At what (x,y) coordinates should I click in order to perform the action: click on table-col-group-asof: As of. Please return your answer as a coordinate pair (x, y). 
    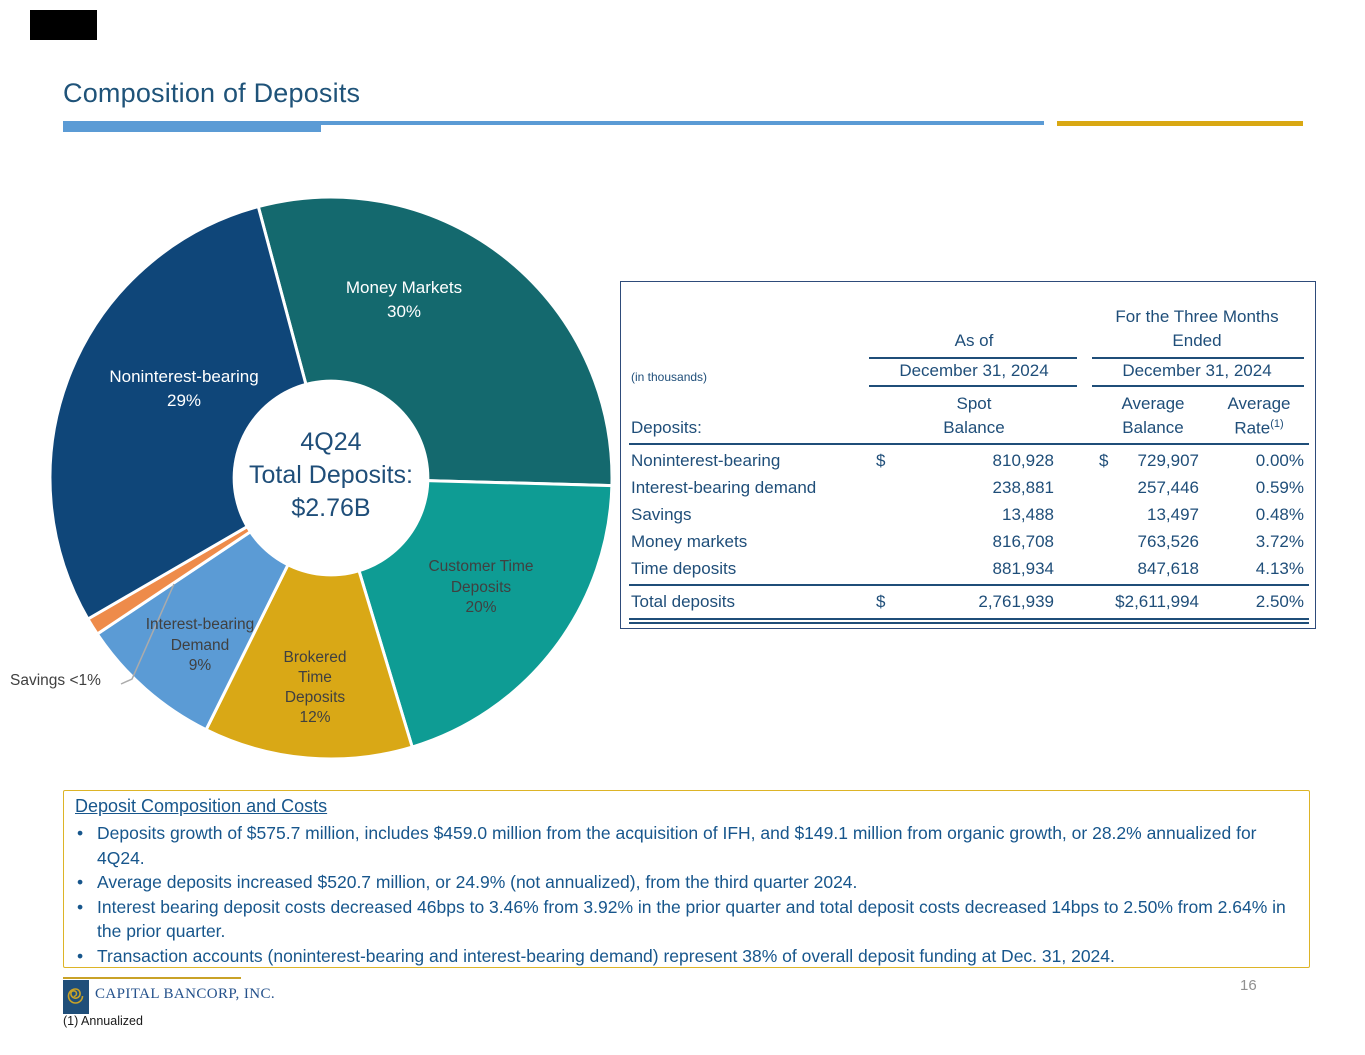
    Looking at the image, I should click on (974, 340).